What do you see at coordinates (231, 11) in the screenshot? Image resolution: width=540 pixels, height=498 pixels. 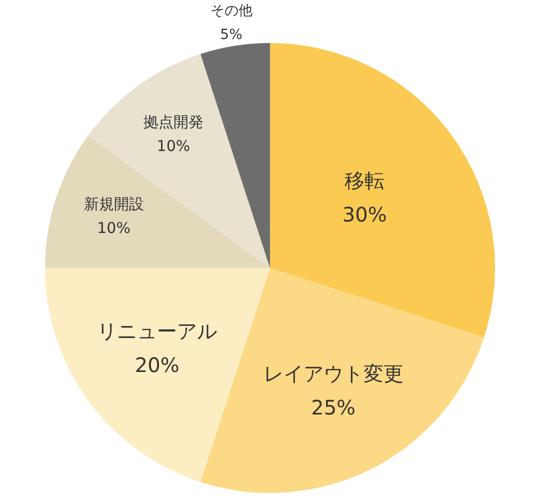 I see `slice-label: その他` at bounding box center [231, 11].